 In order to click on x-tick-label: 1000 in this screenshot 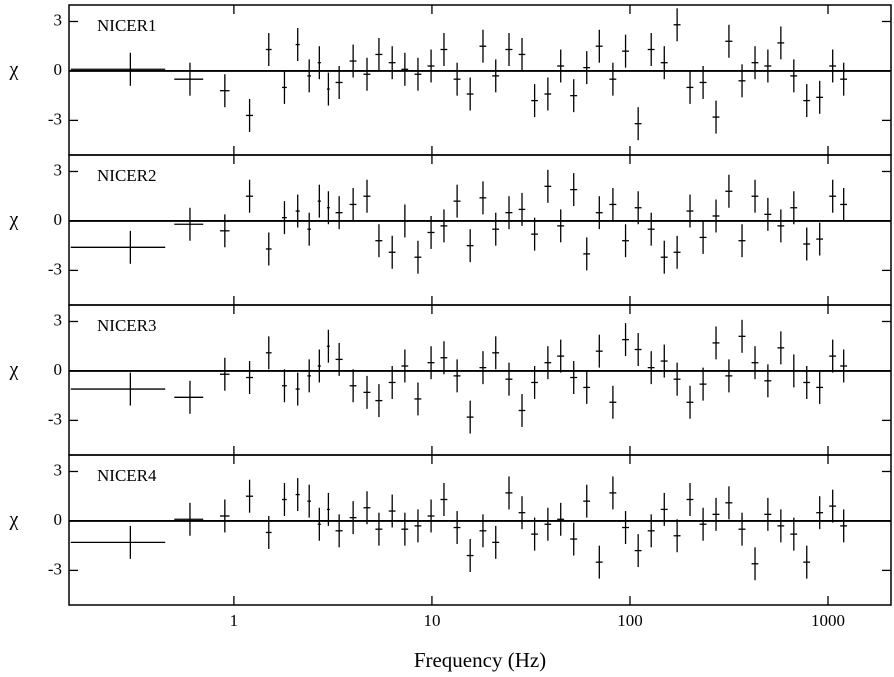, I will do `click(828, 620)`.